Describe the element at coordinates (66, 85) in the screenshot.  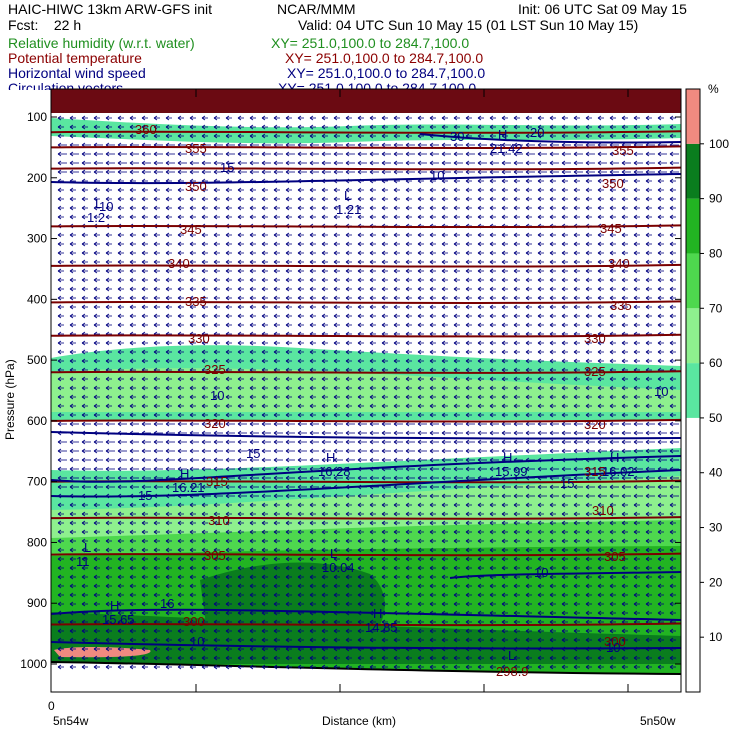
I see `field-vectors-name: Circulation vectors` at that location.